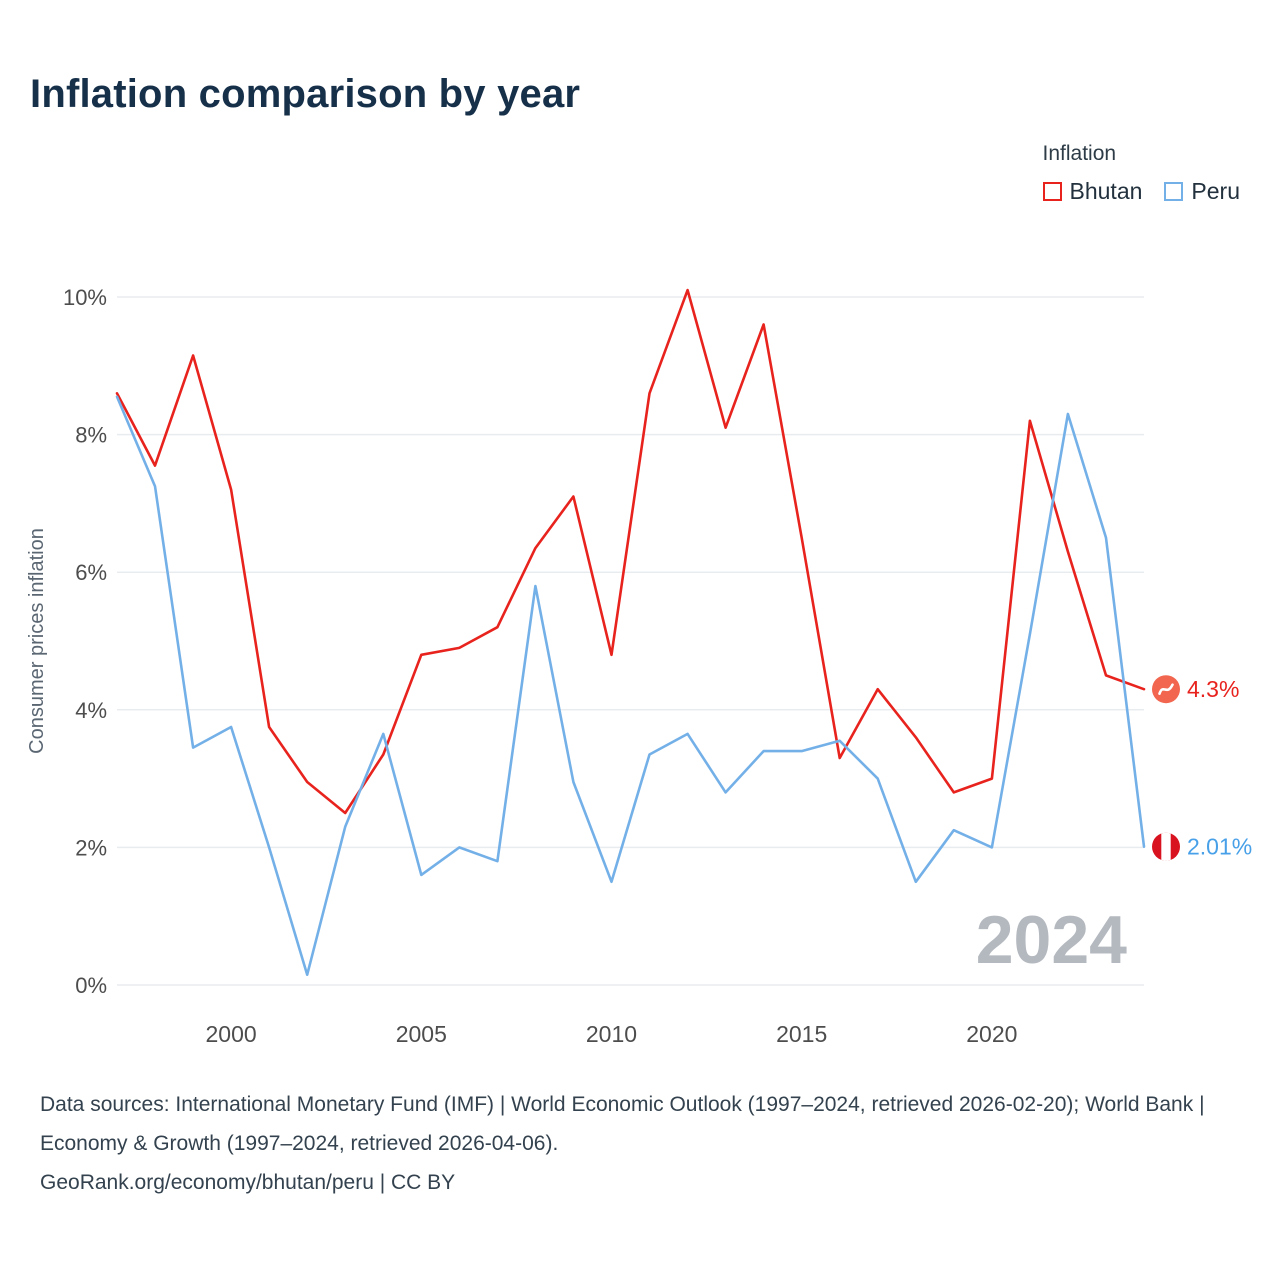 The width and height of the screenshot is (1280, 1285). Describe the element at coordinates (421, 1034) in the screenshot. I see `x-tick-label: 2005` at that location.